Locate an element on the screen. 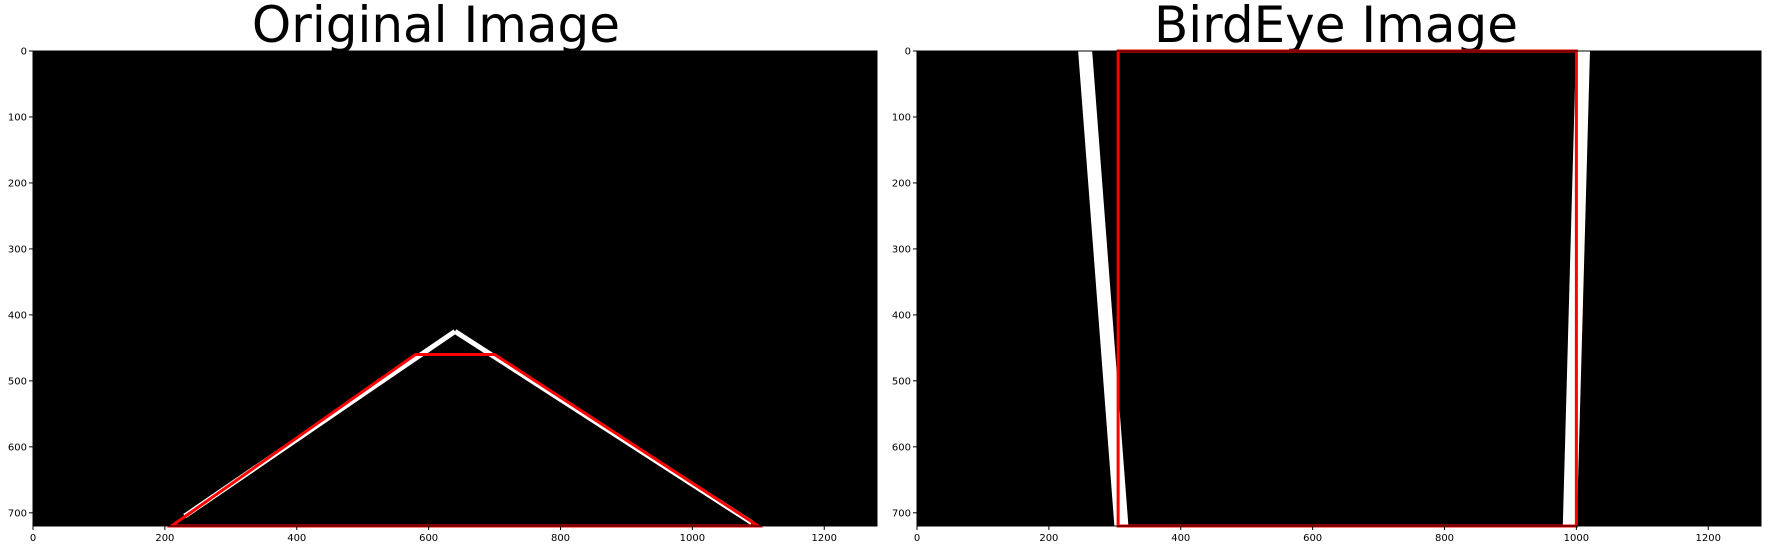  chart-title: Original Image is located at coordinates (436, 27).